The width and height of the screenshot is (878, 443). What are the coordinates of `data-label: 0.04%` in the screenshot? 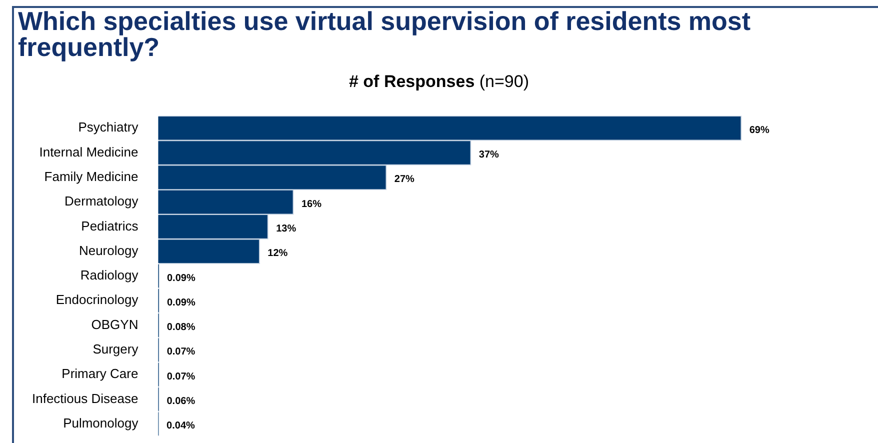 It's located at (181, 426).